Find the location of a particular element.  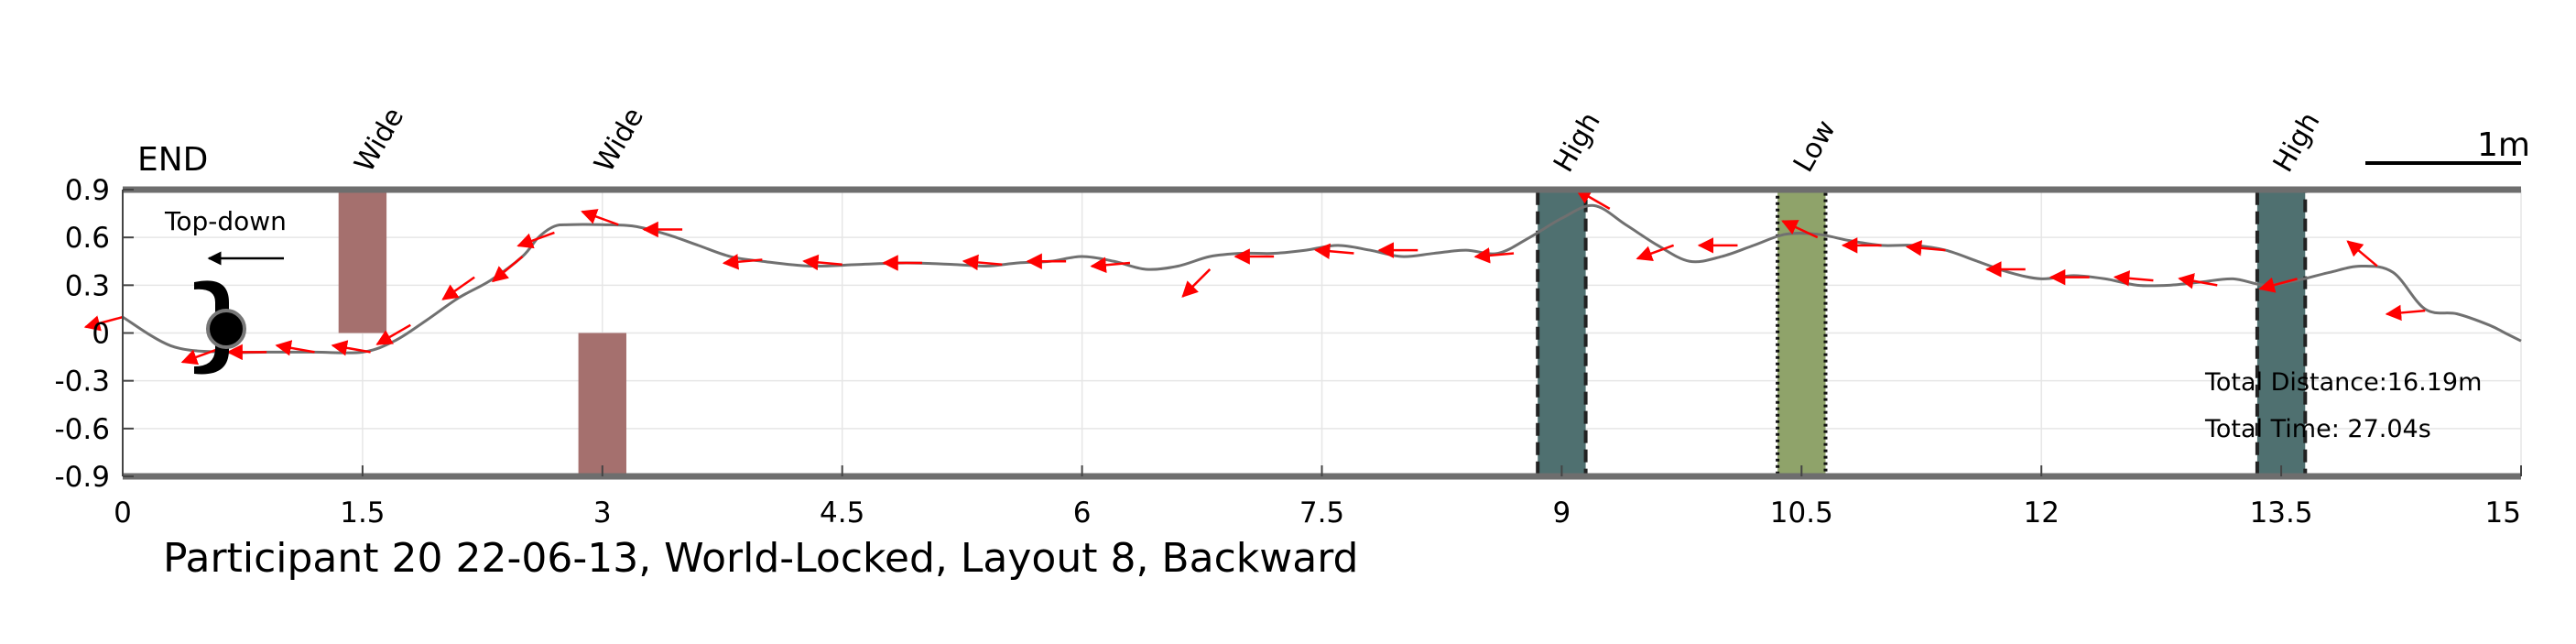

top-down-inset: Top-down is located at coordinates (225, 290).